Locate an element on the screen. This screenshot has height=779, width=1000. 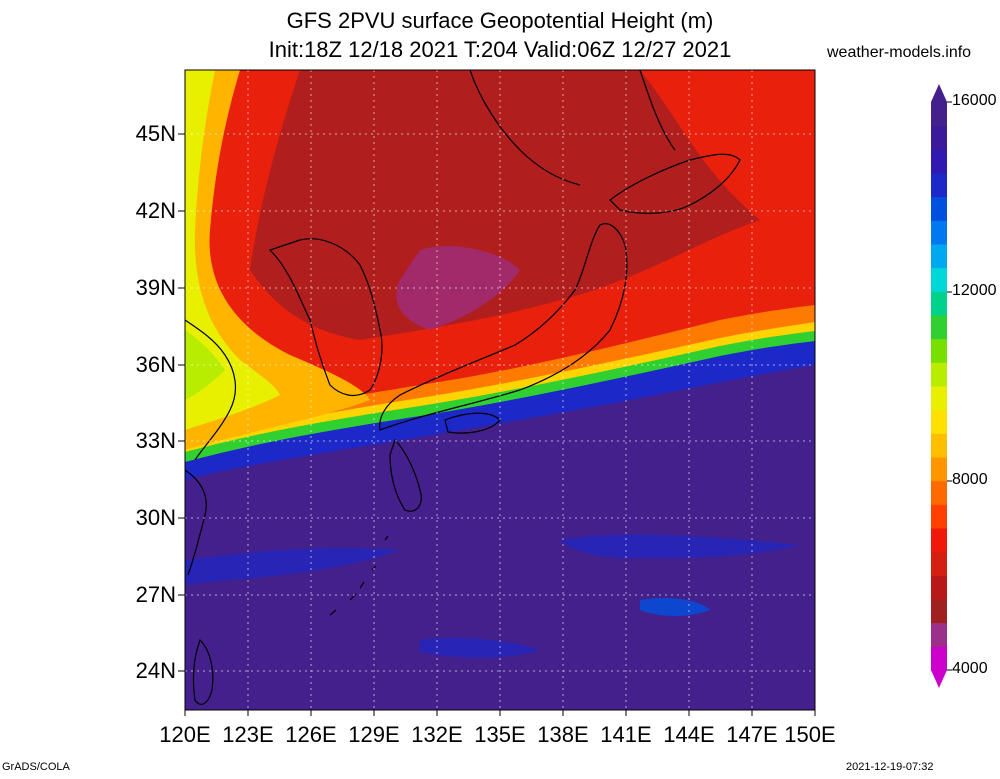
colorbar-label-12000: 12000 is located at coordinates (974, 290).